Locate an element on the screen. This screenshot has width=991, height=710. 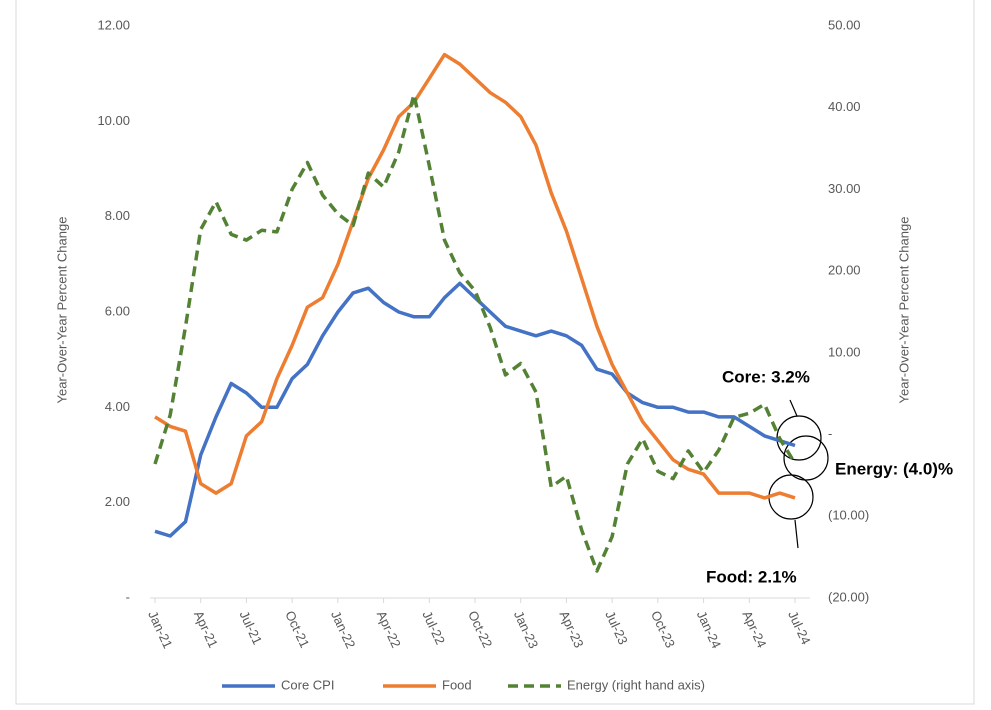
y2-tick-label: 20.00 is located at coordinates (844, 270).